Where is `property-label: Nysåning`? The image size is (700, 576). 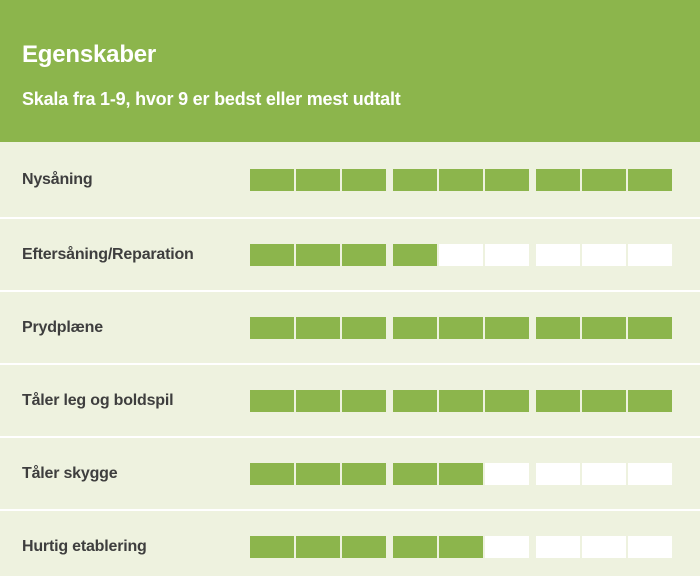 property-label: Nysåning is located at coordinates (57, 179).